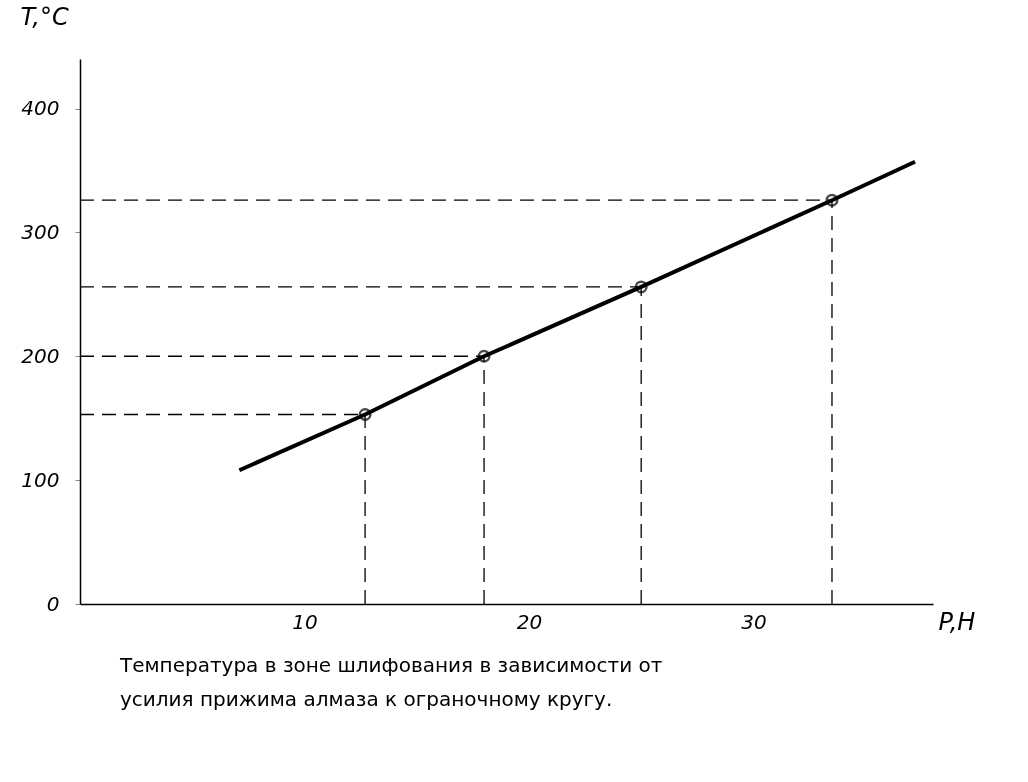 The width and height of the screenshot is (1028, 782). What do you see at coordinates (40, 355) in the screenshot?
I see `y-tick-label: 200` at bounding box center [40, 355].